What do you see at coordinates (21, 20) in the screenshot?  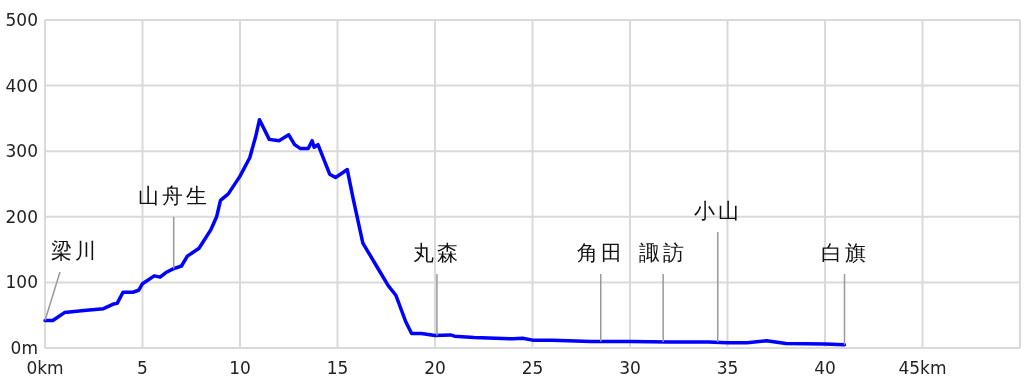 I see `y-tick-label: 500` at bounding box center [21, 20].